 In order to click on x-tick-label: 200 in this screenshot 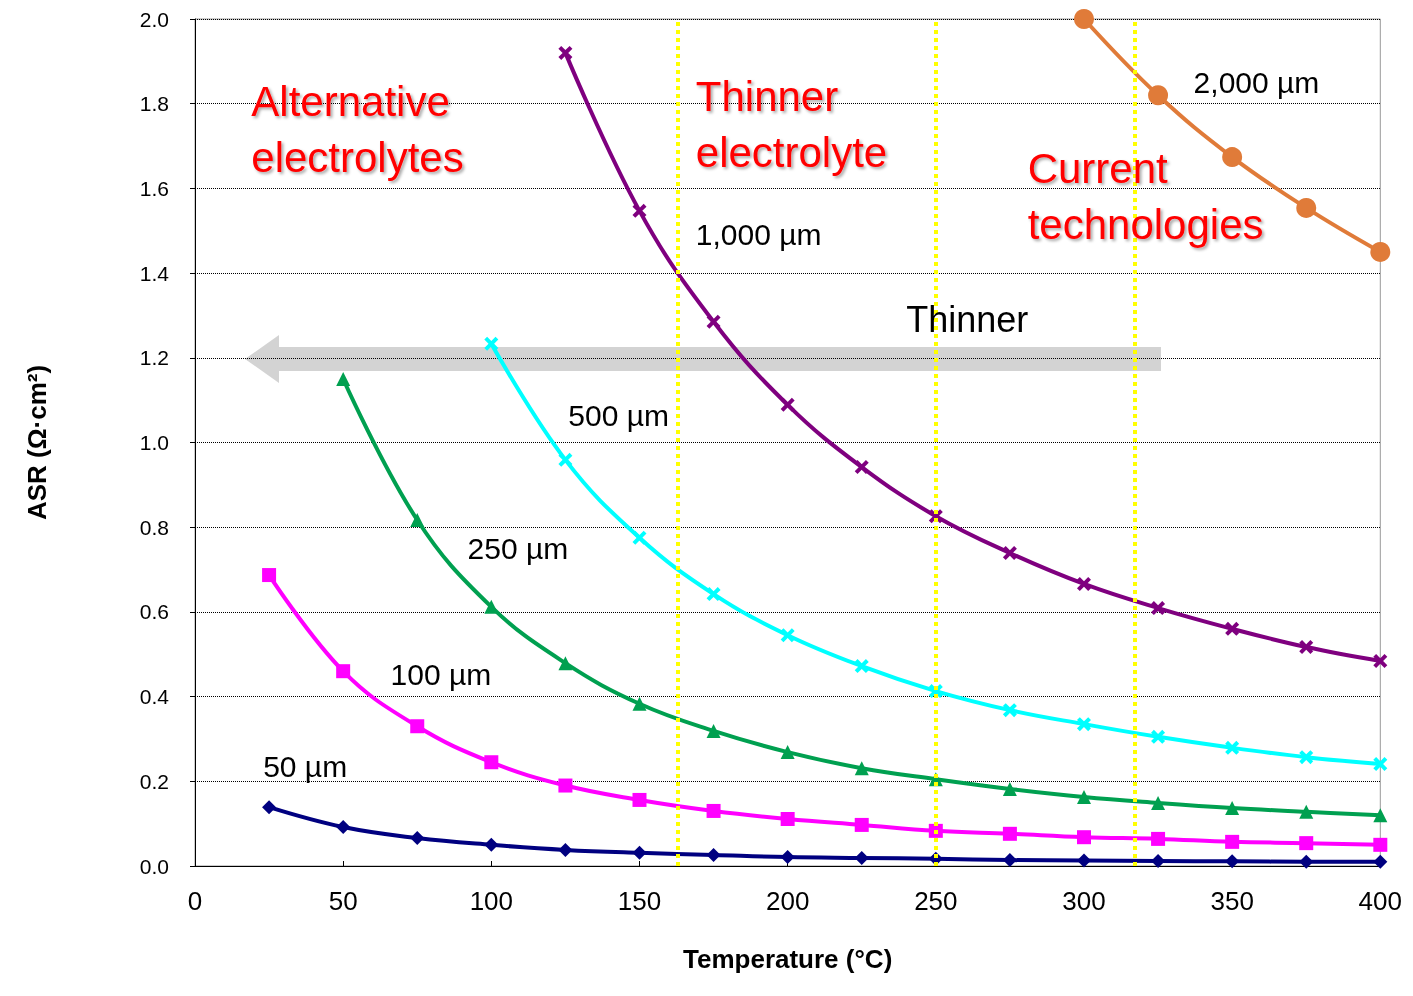, I will do `click(787, 901)`.